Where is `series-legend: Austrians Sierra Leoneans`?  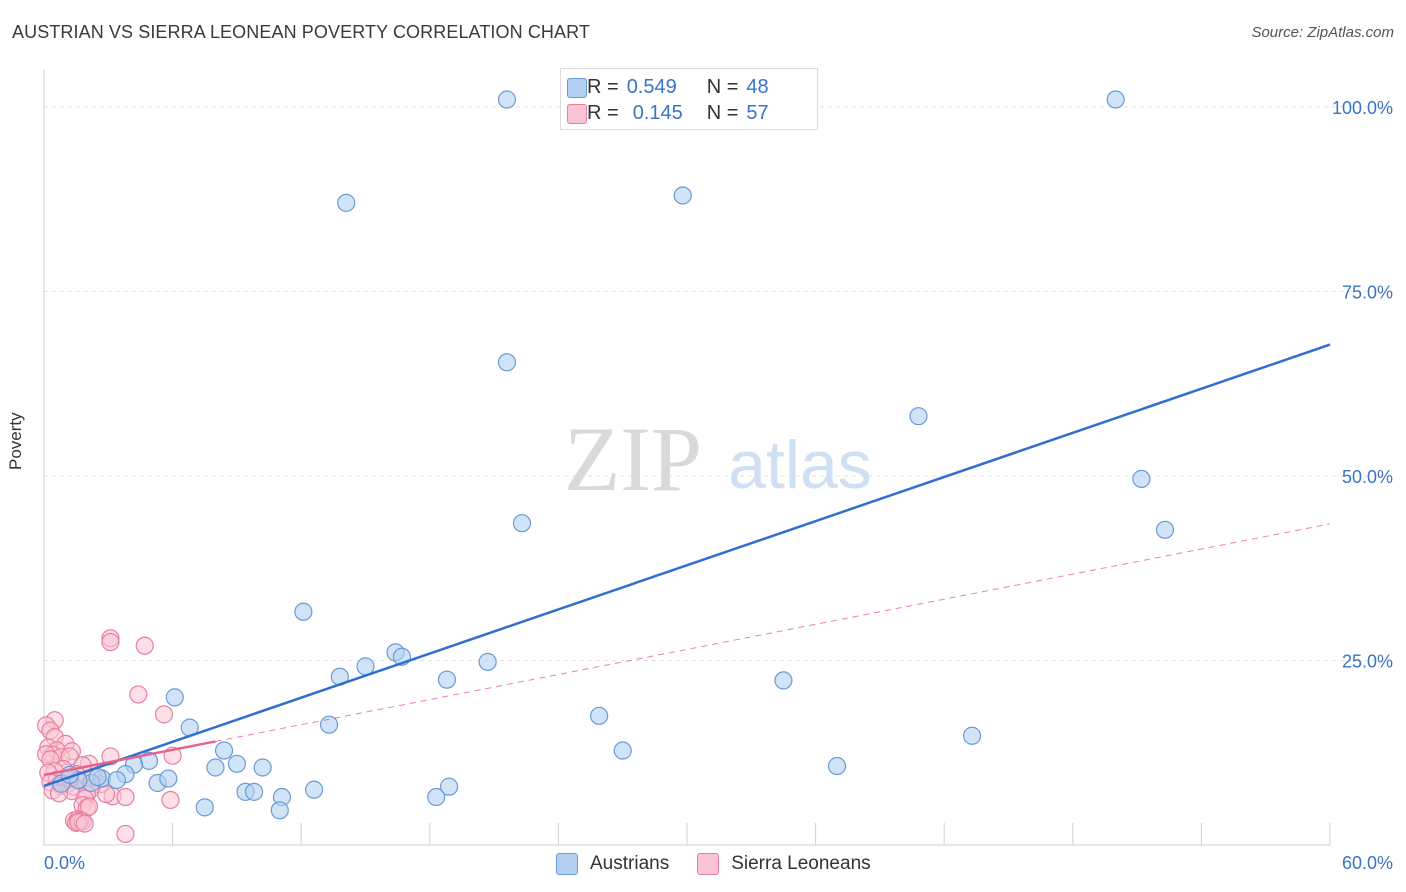 series-legend: Austrians Sierra Leoneans is located at coordinates (727, 864).